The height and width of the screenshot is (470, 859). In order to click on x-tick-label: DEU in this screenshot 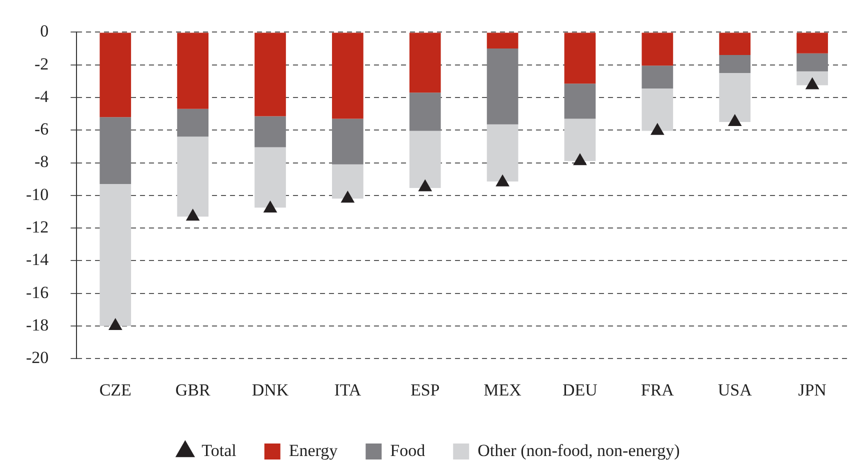, I will do `click(580, 390)`.